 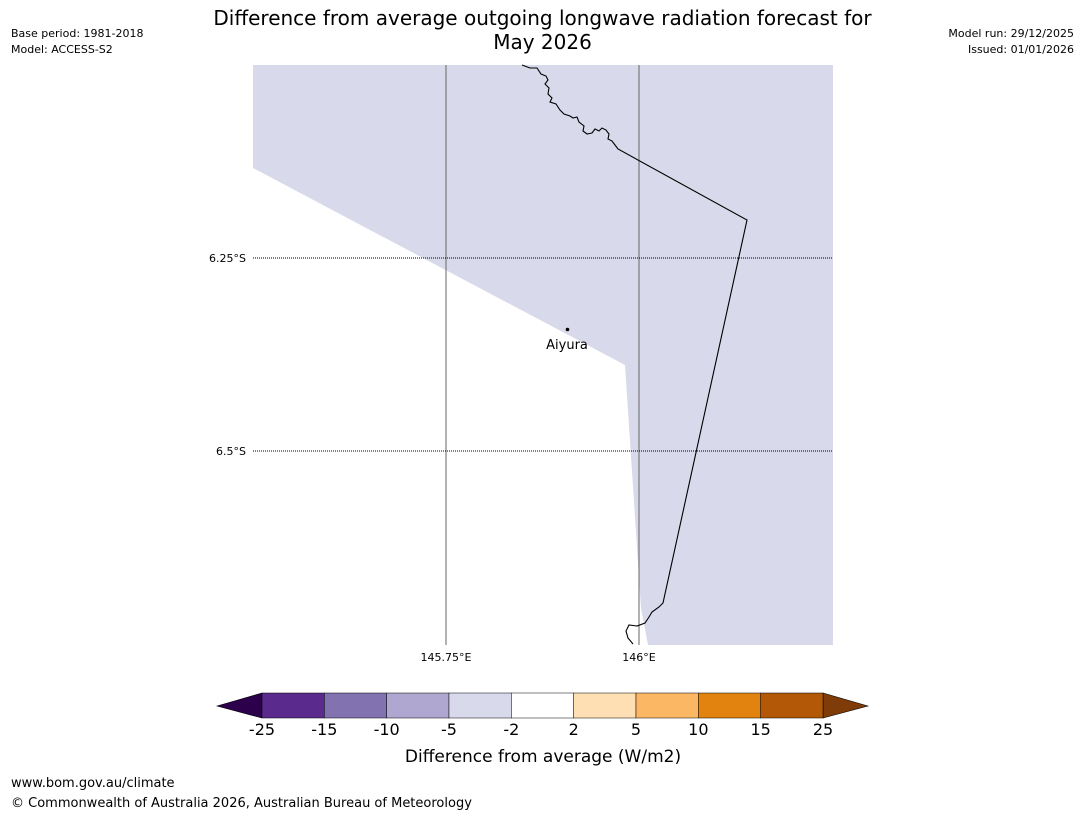 What do you see at coordinates (1020, 49) in the screenshot?
I see `issued-text: Issued: 01/01/2026` at bounding box center [1020, 49].